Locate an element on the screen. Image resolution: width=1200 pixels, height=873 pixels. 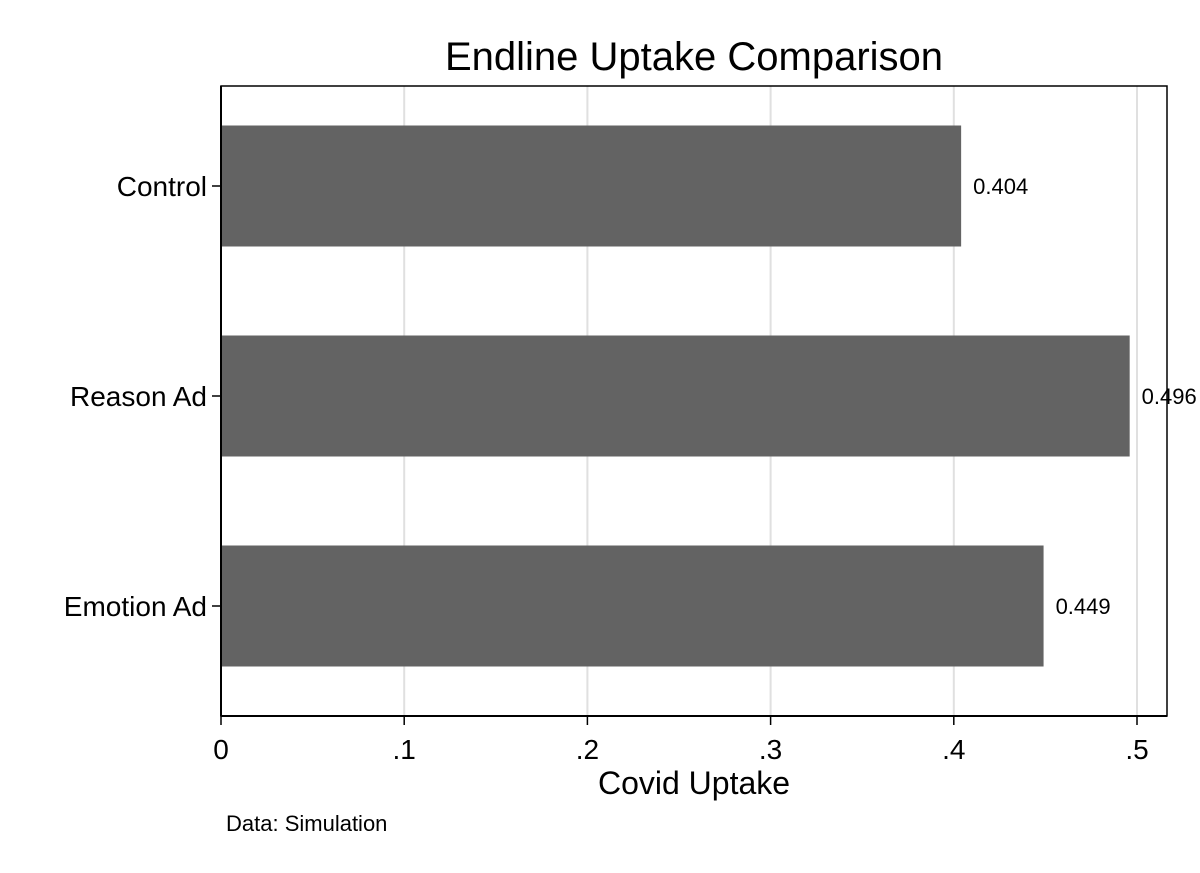
bar-value-label: 0.449 is located at coordinates (1083, 606).